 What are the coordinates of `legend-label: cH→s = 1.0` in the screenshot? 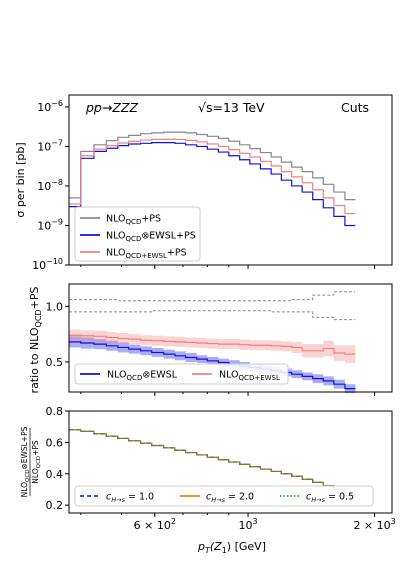 It's located at (130, 498).